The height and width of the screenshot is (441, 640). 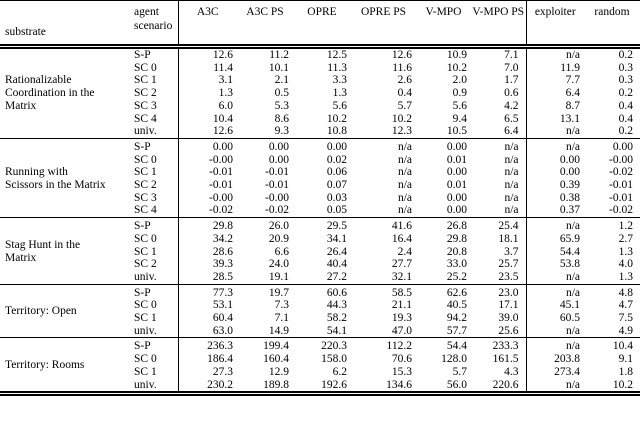 I want to click on header-random: random, so click(x=612, y=24).